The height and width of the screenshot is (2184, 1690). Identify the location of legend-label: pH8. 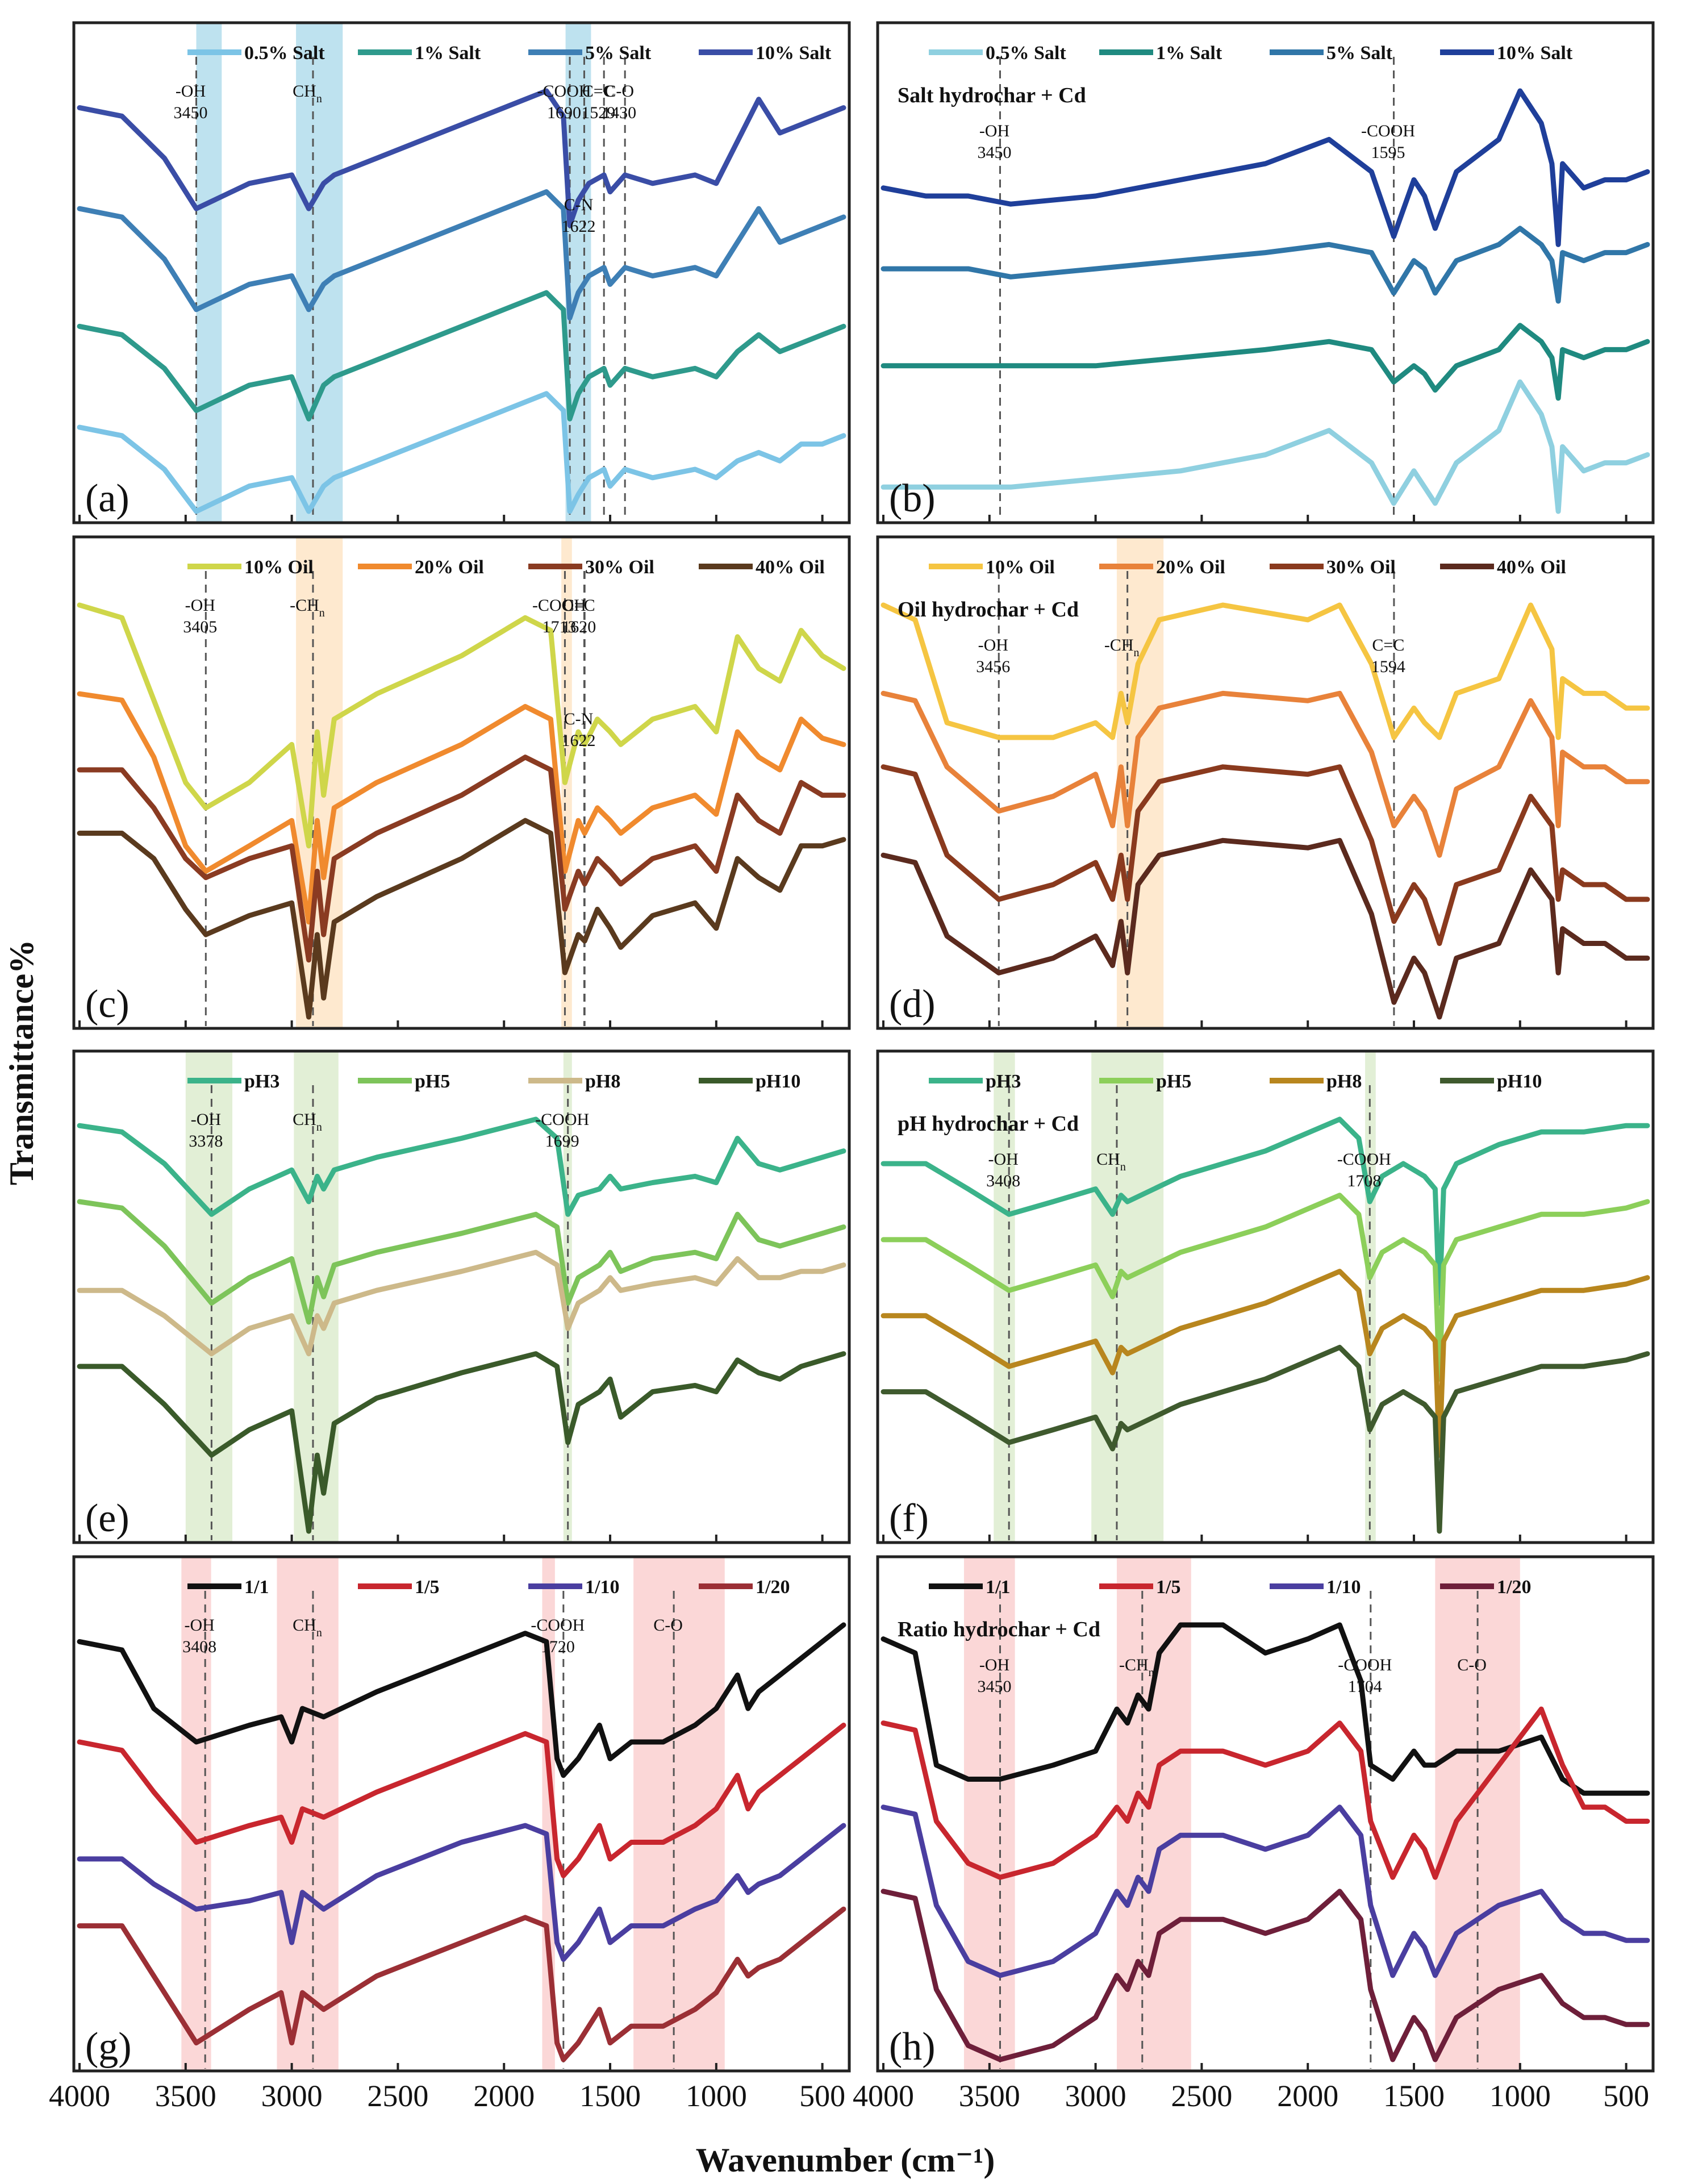
(1344, 1081).